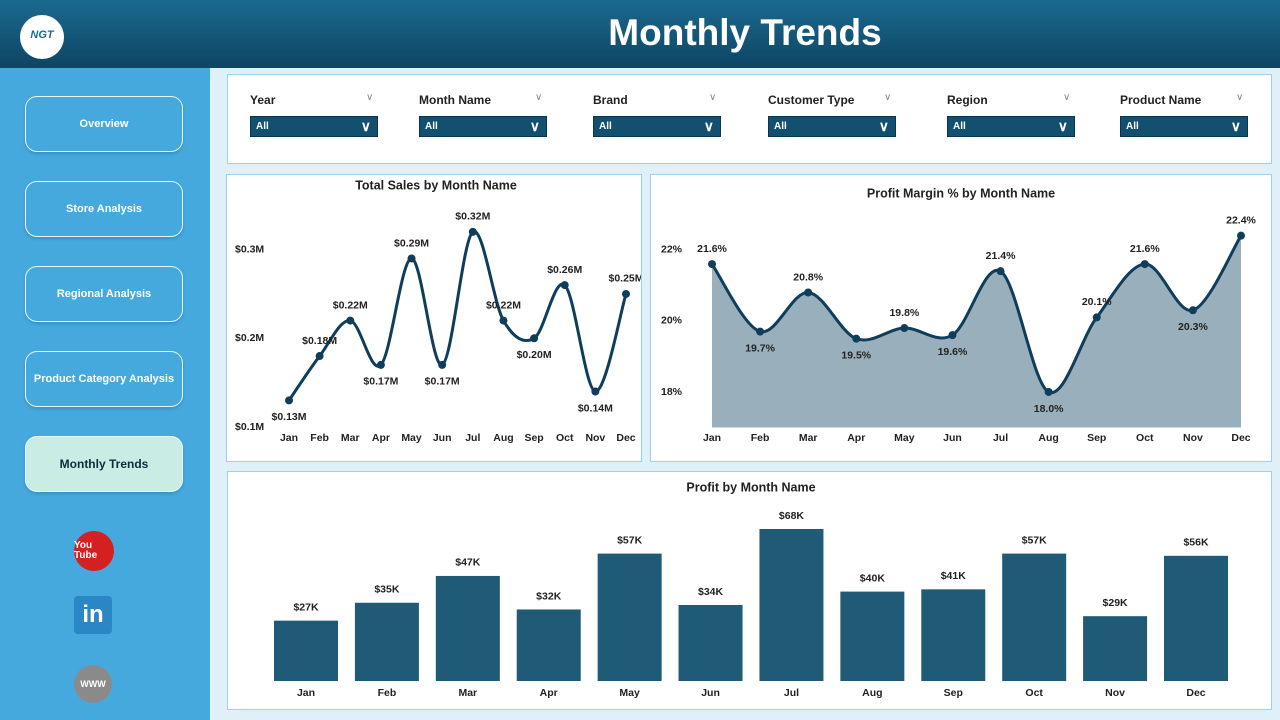  I want to click on data-label: $41K, so click(954, 576).